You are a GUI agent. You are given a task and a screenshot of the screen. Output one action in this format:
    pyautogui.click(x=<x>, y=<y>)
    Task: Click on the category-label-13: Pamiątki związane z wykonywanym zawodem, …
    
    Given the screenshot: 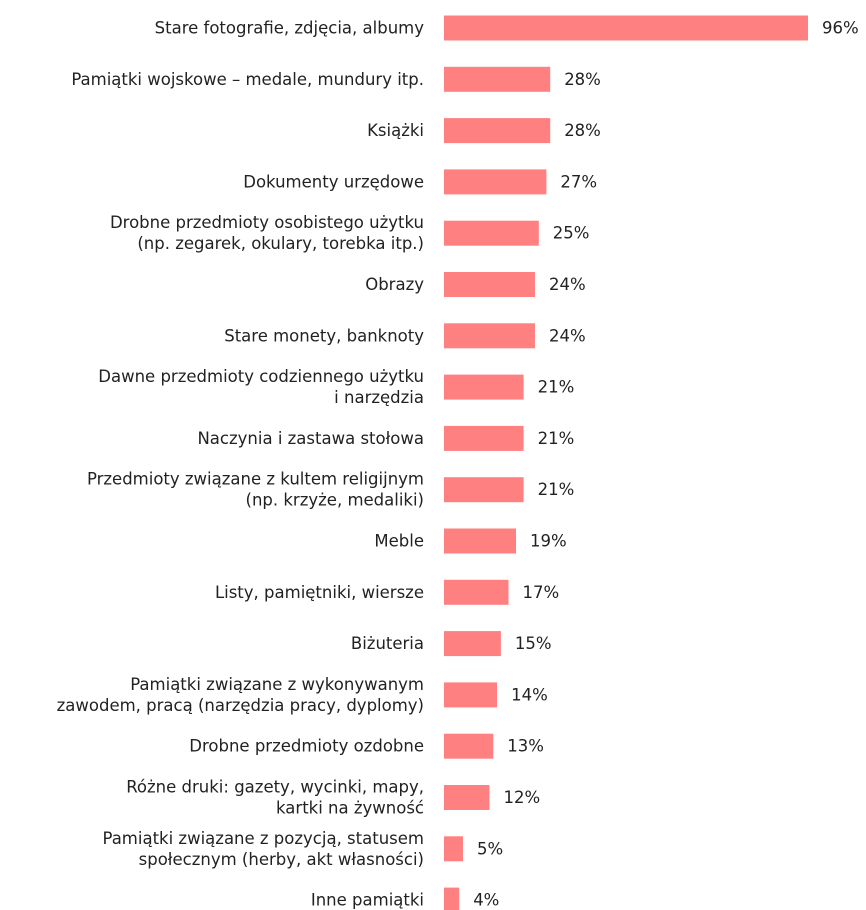 What is the action you would take?
    pyautogui.click(x=240, y=695)
    